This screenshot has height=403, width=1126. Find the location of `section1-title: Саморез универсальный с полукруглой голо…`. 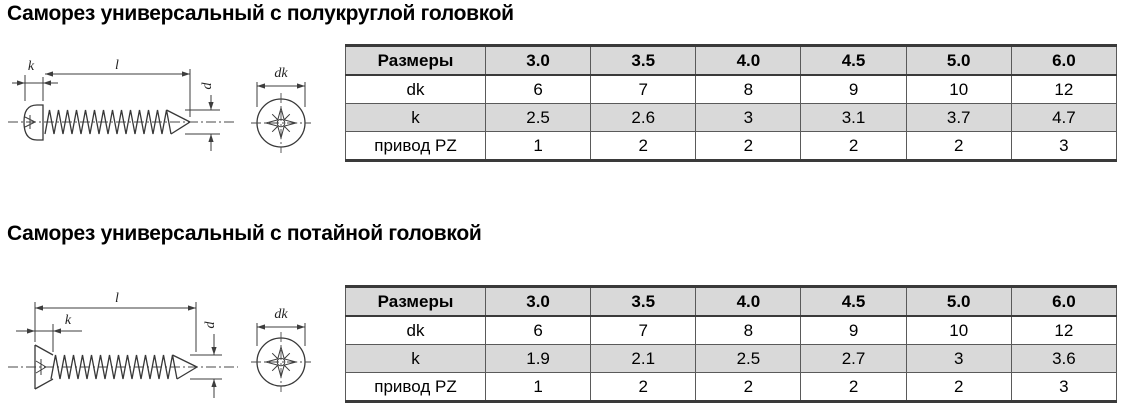

section1-title: Саморез универсальный с полукруглой голо… is located at coordinates (260, 13).